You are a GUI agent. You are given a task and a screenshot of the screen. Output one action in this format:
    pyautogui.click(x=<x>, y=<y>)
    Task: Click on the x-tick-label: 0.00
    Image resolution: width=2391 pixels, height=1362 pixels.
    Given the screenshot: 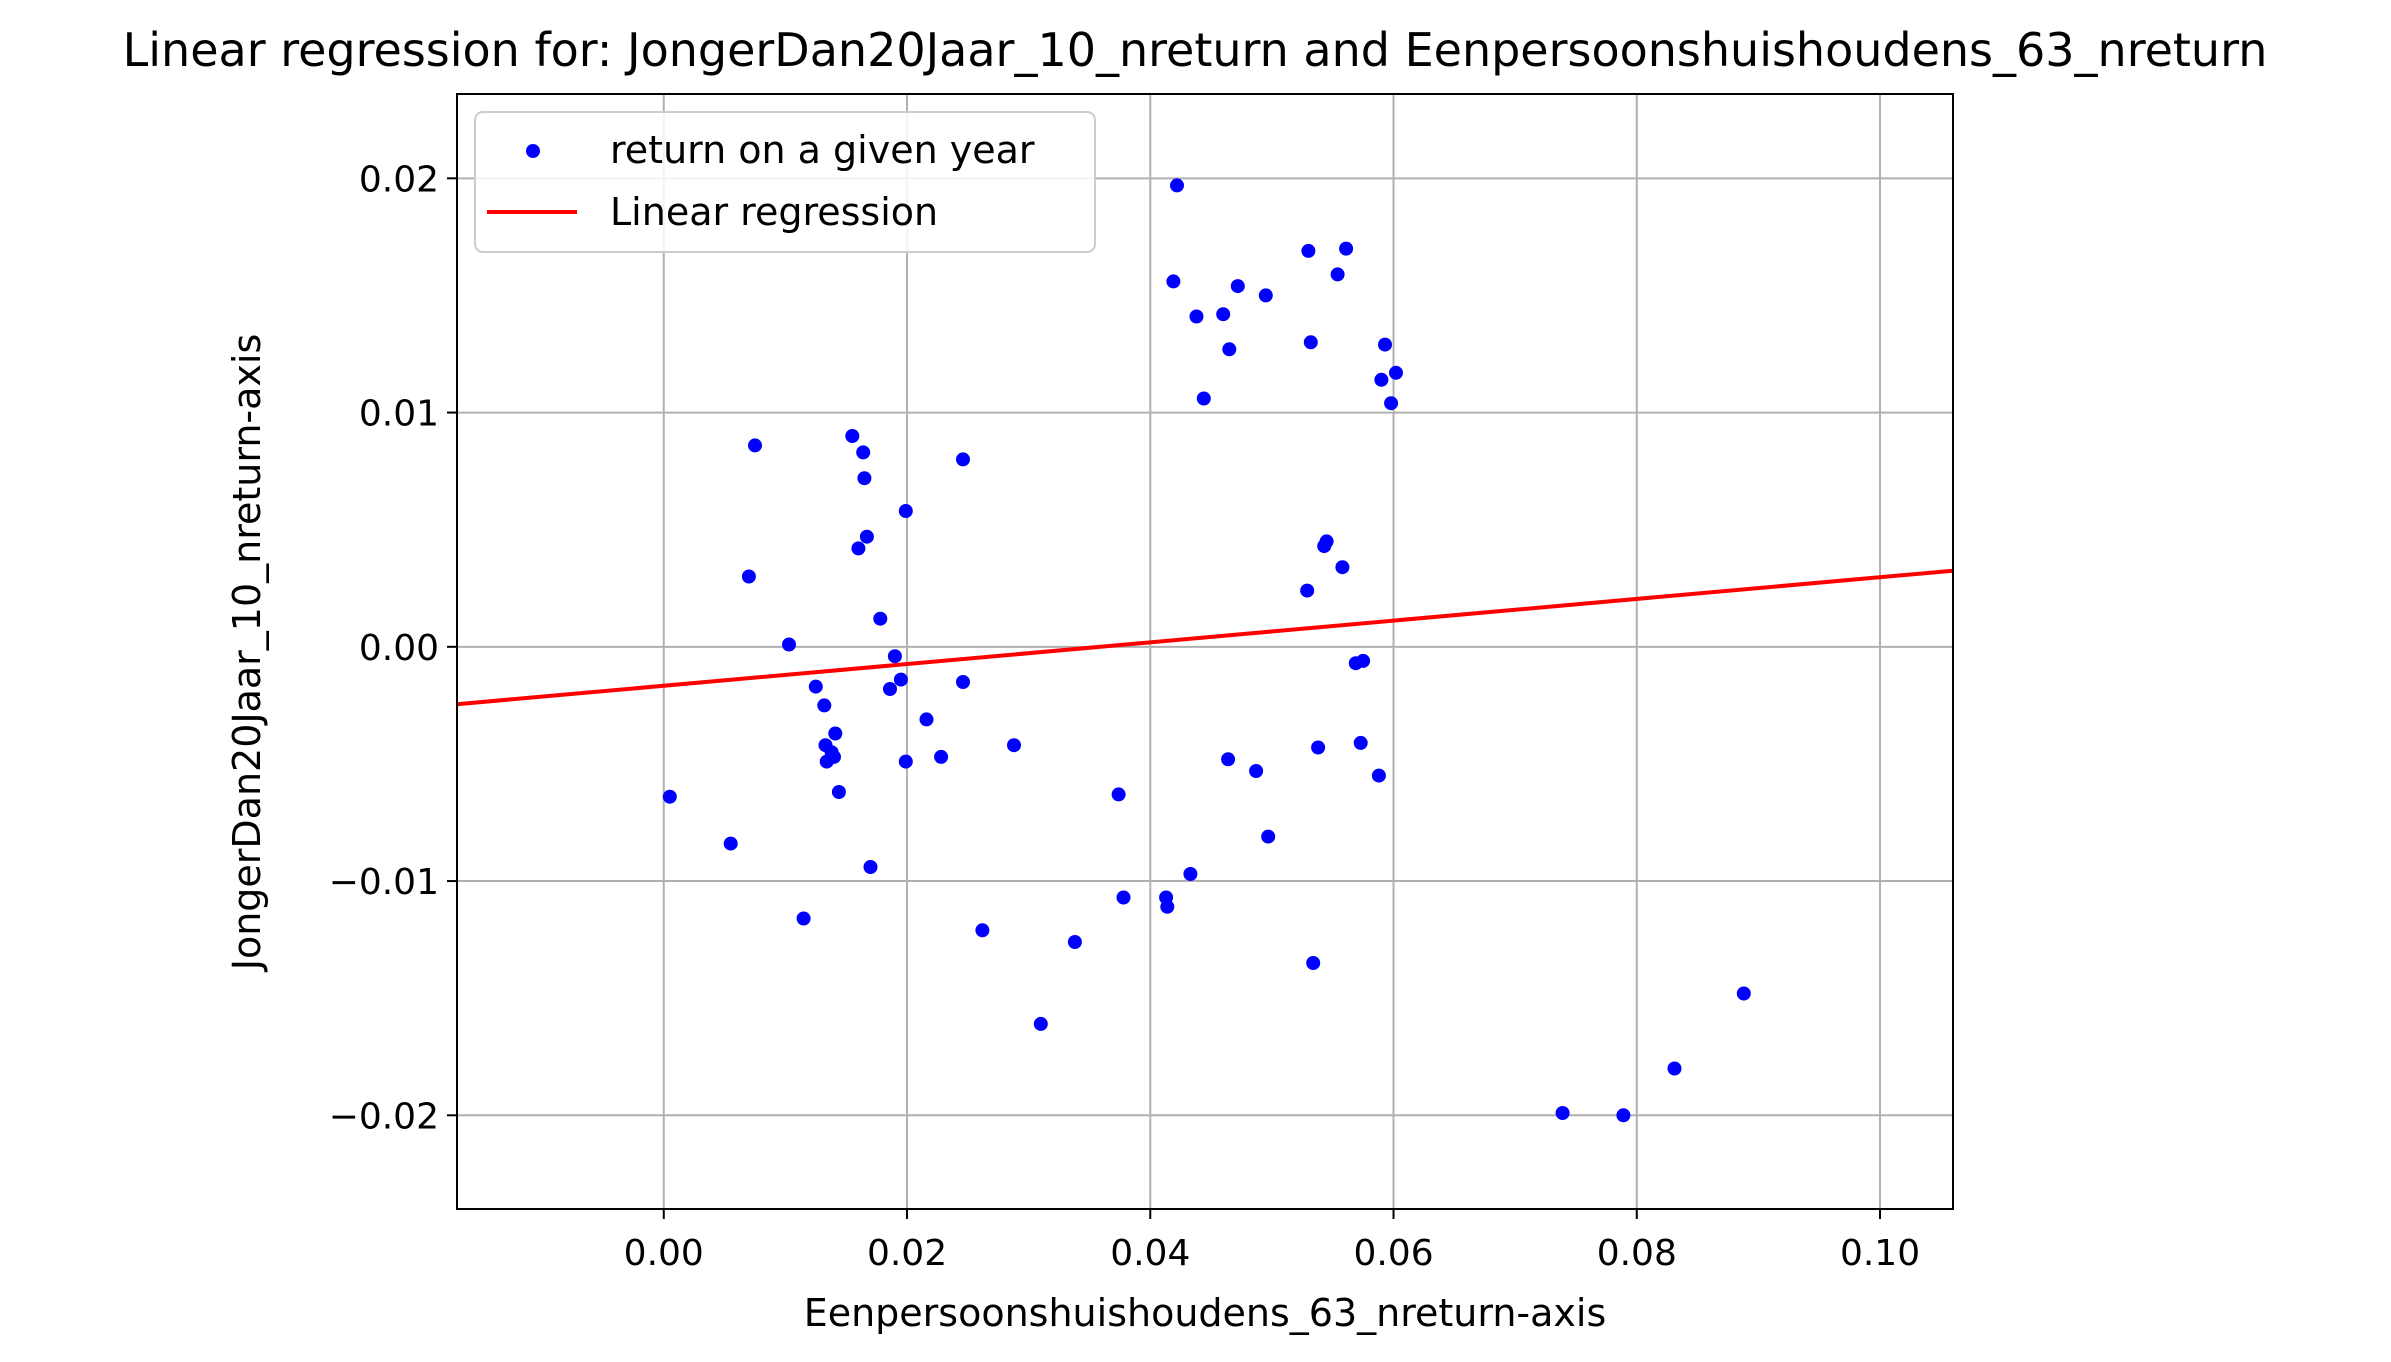 What is the action you would take?
    pyautogui.click(x=664, y=1253)
    